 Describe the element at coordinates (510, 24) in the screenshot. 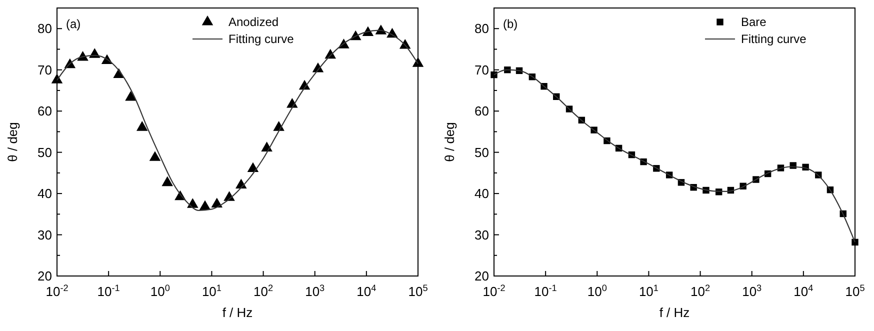

I see `annotation: (b)` at that location.